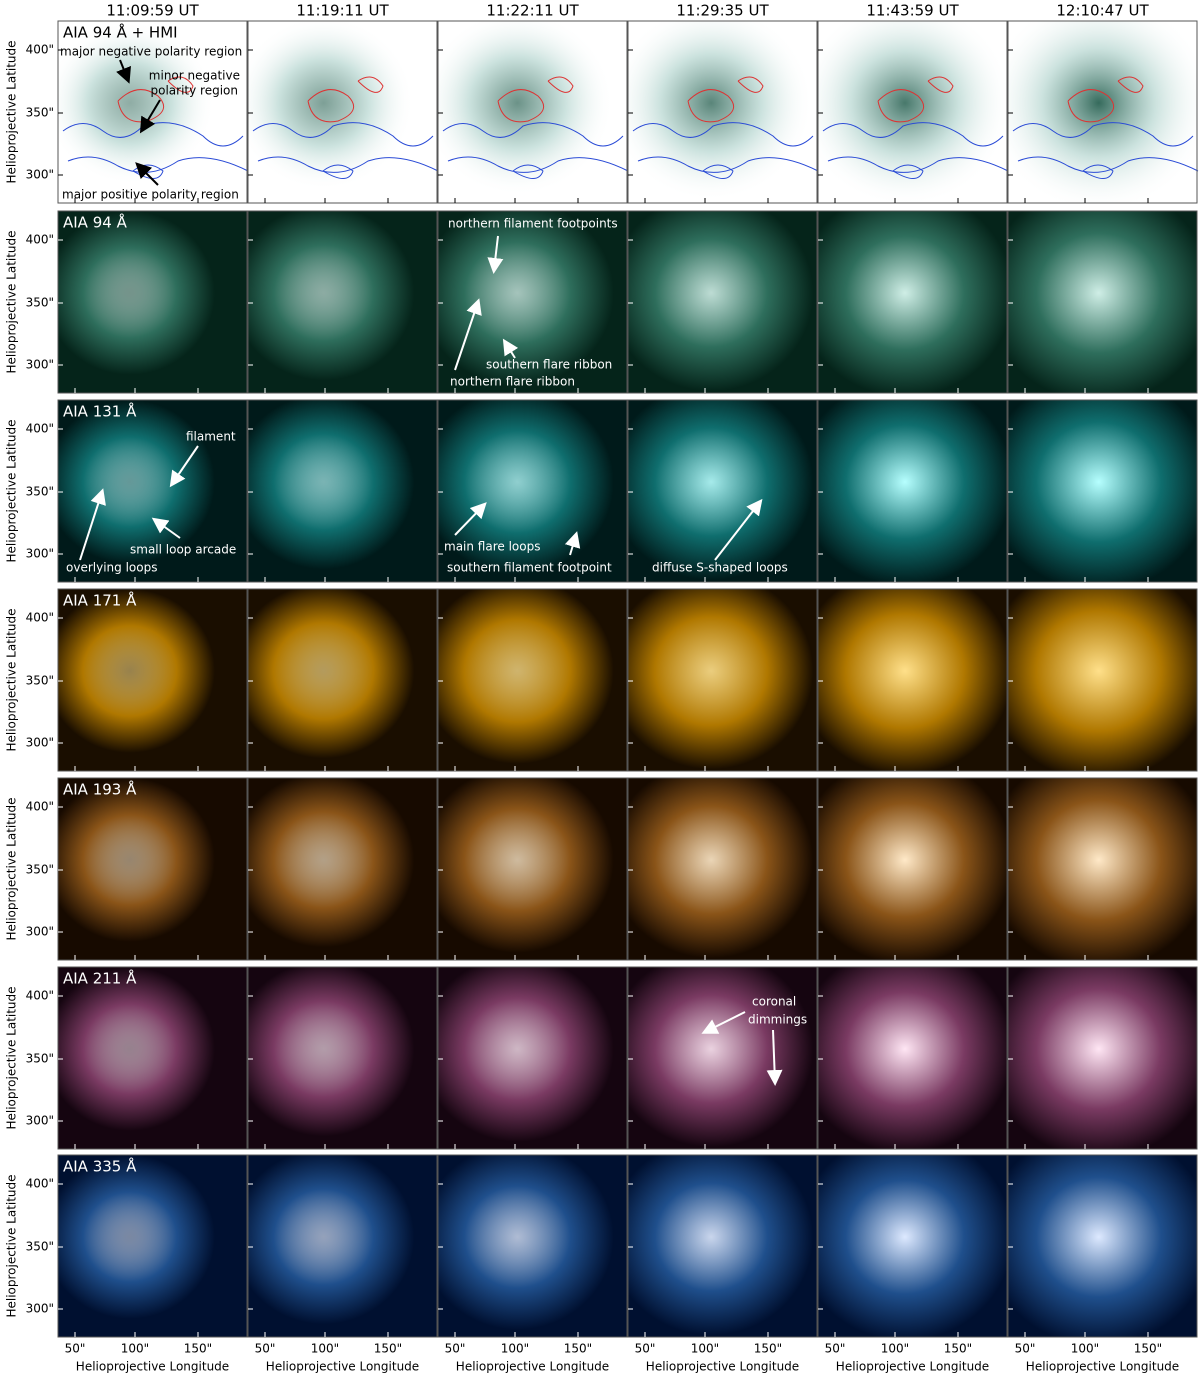  Describe the element at coordinates (100, 600) in the screenshot. I see `panel-label: AIA 171 Å` at that location.